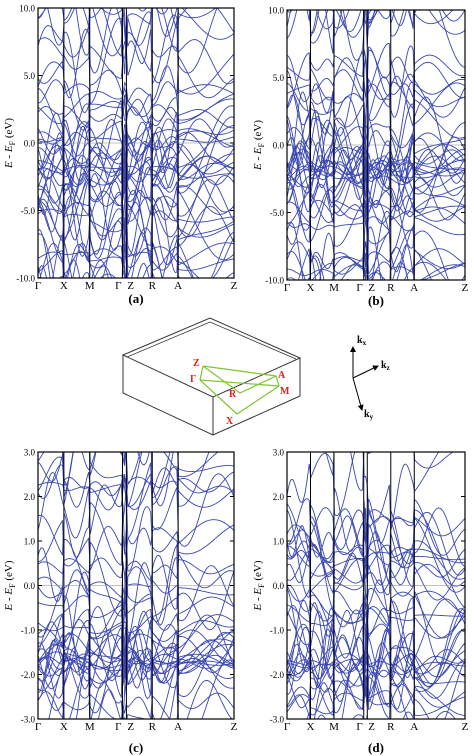  What do you see at coordinates (362, 341) in the screenshot?
I see `k-axis-label: kx` at bounding box center [362, 341].